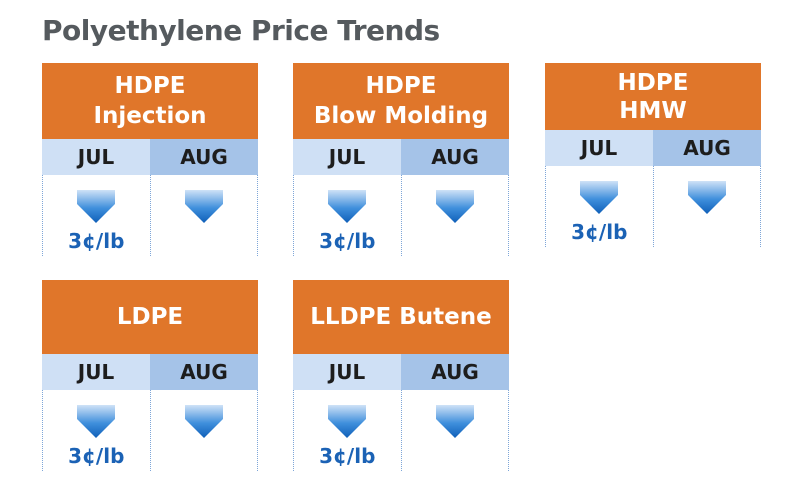 This screenshot has width=800, height=500. Describe the element at coordinates (150, 116) in the screenshot. I see `card-title-line2: Injection` at that location.